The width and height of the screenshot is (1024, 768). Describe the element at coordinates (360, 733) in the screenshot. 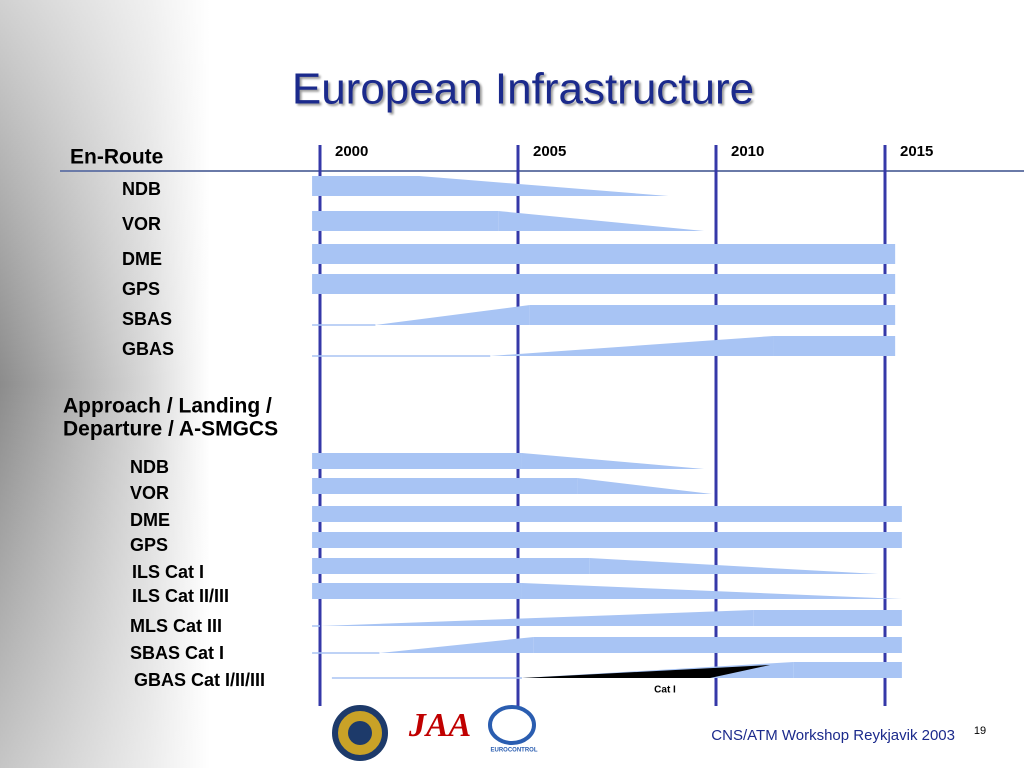

I see `faa-logo-center` at that location.